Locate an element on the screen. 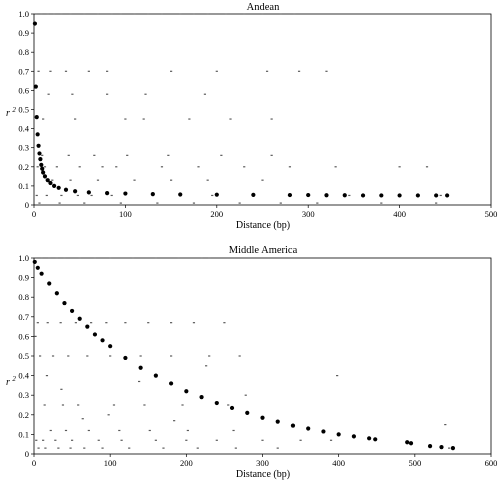 This screenshot has width=500, height=482. y-tick-label: 0.2 is located at coordinates (23, 167).